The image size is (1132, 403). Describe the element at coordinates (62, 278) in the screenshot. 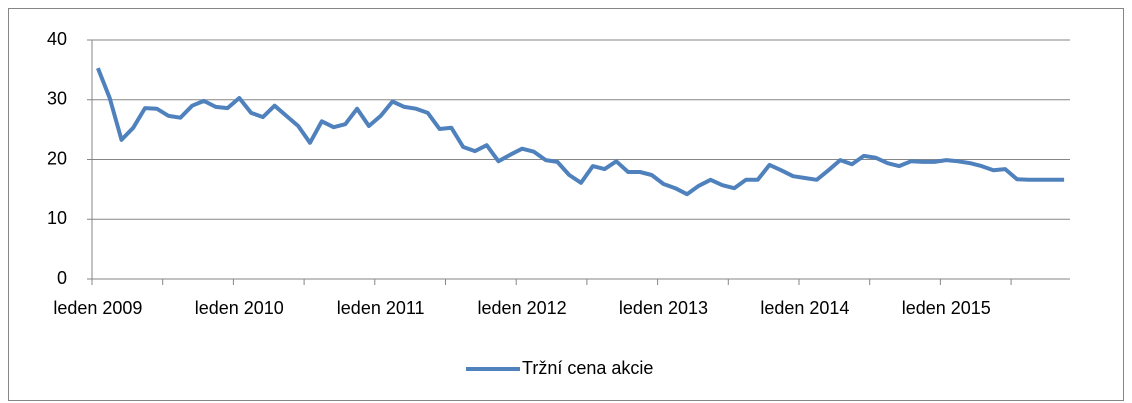

I see `y-tick-label: 0` at that location.